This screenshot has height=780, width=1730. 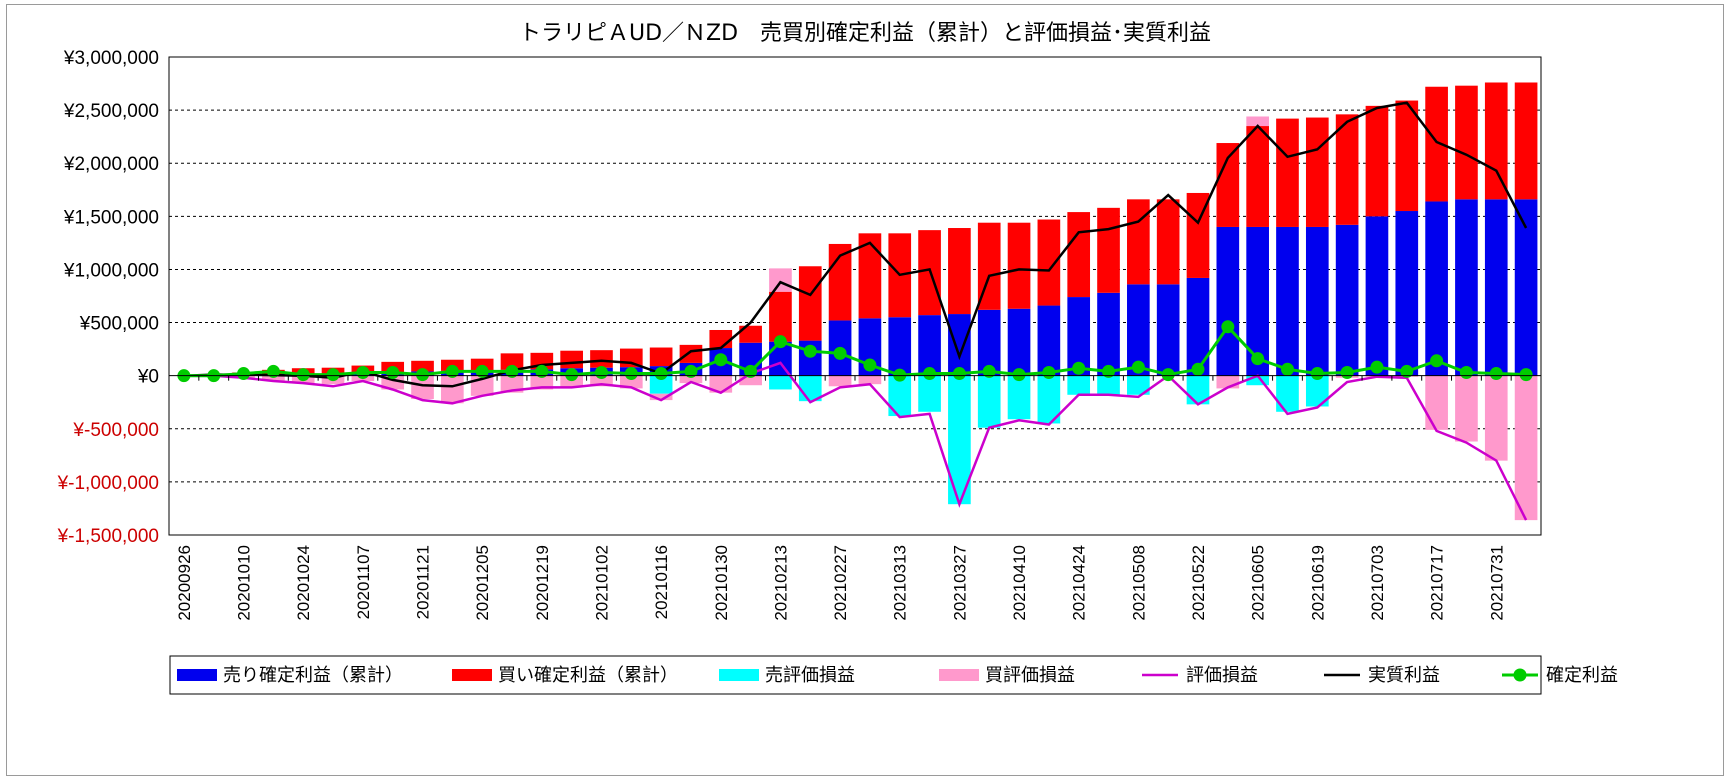 I want to click on x-tick-label: 20210130, so click(x=721, y=583).